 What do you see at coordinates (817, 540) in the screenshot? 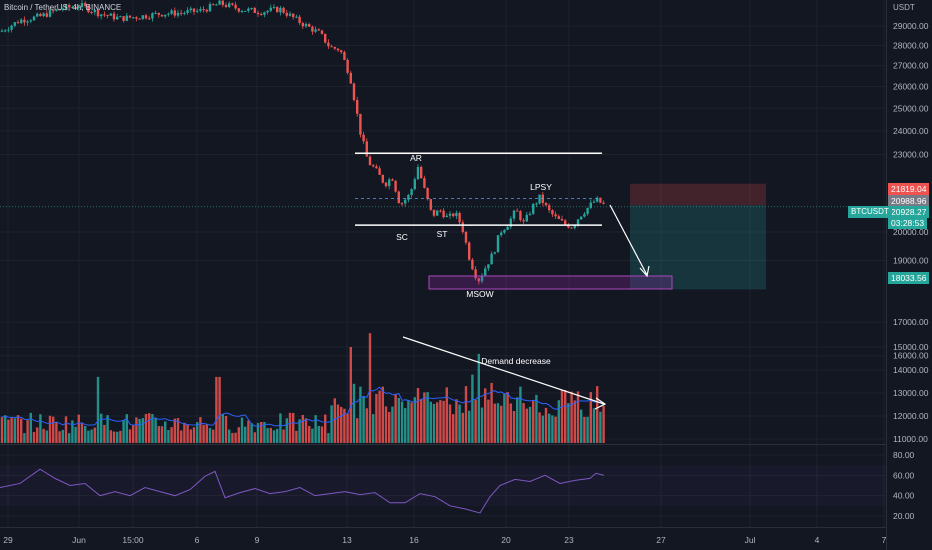
I see `time-tick-label: 4` at bounding box center [817, 540].